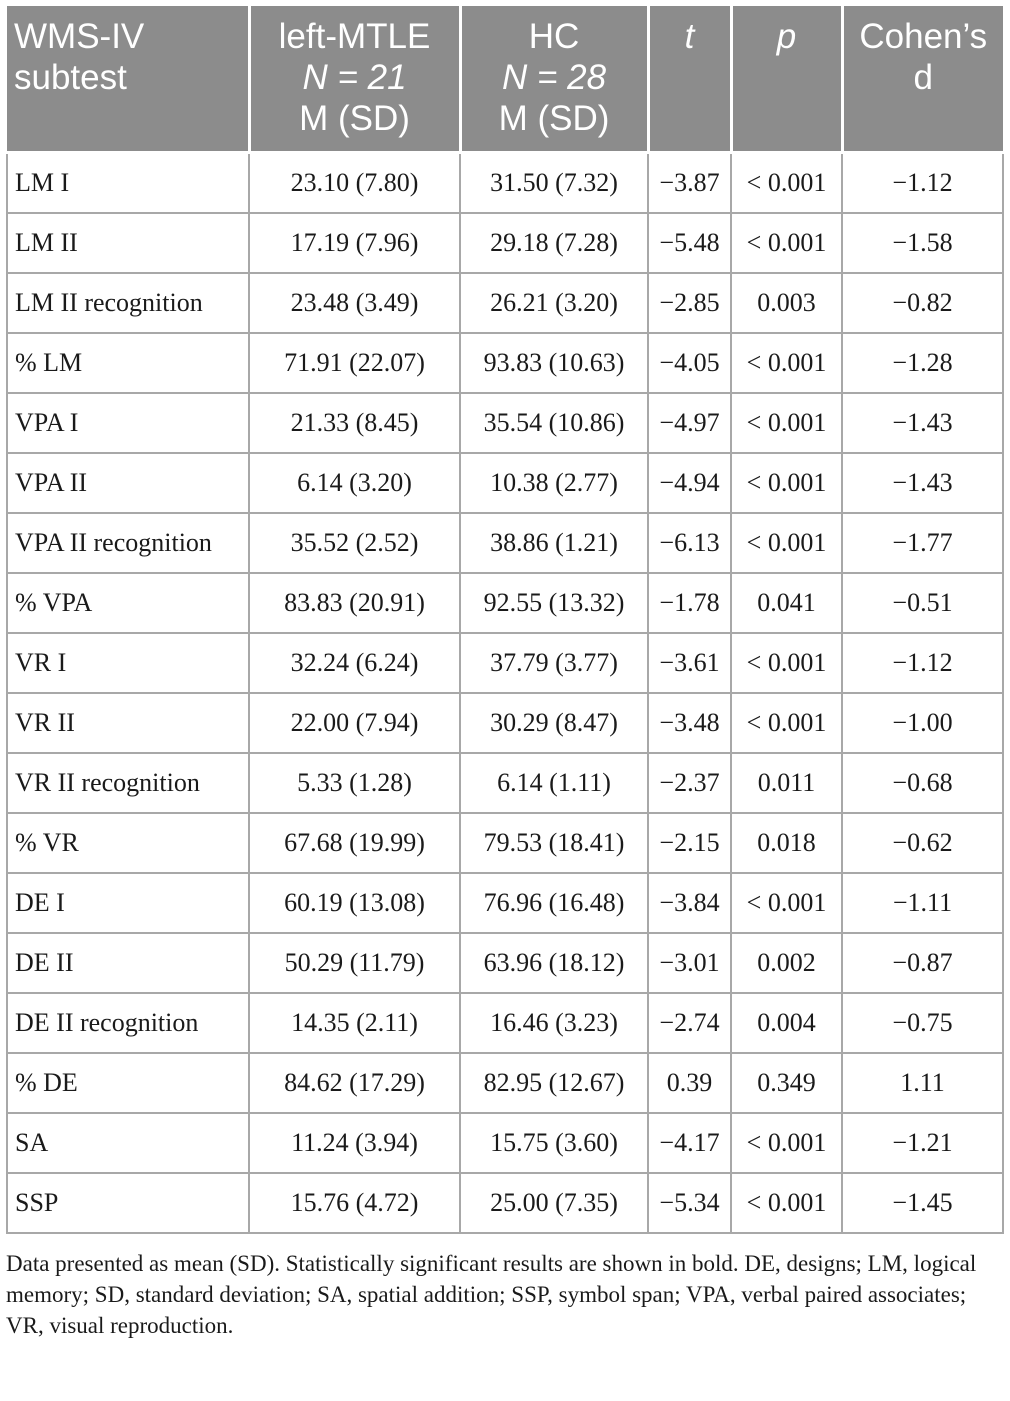  What do you see at coordinates (922, 182) in the screenshot?
I see `cell-cohens-d: −1.12` at bounding box center [922, 182].